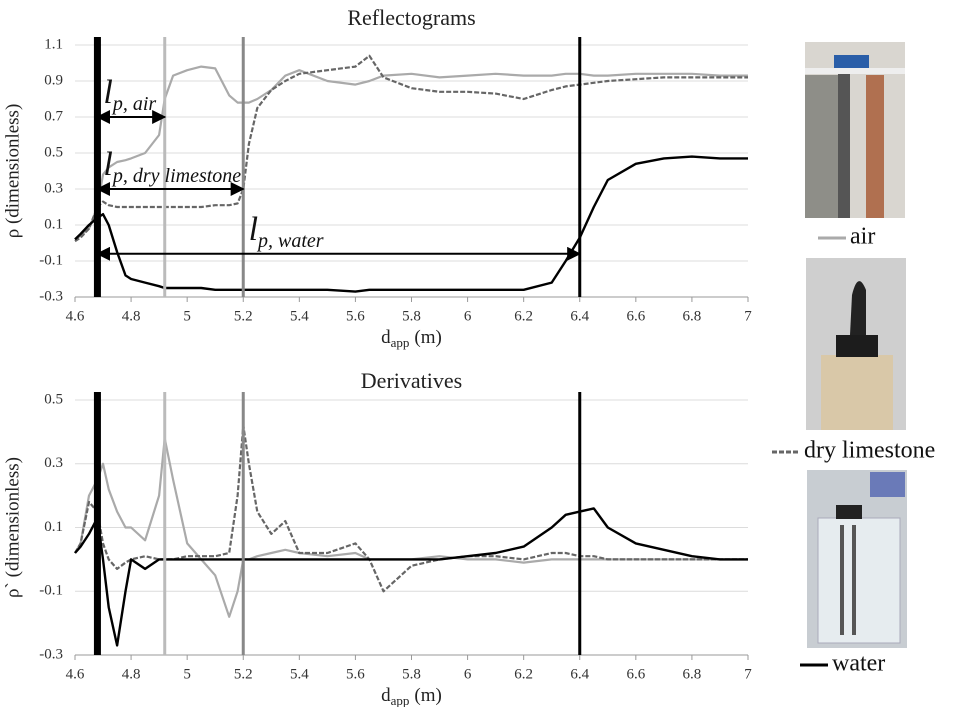  I want to click on annotation-label: lp, air, so click(129, 94).